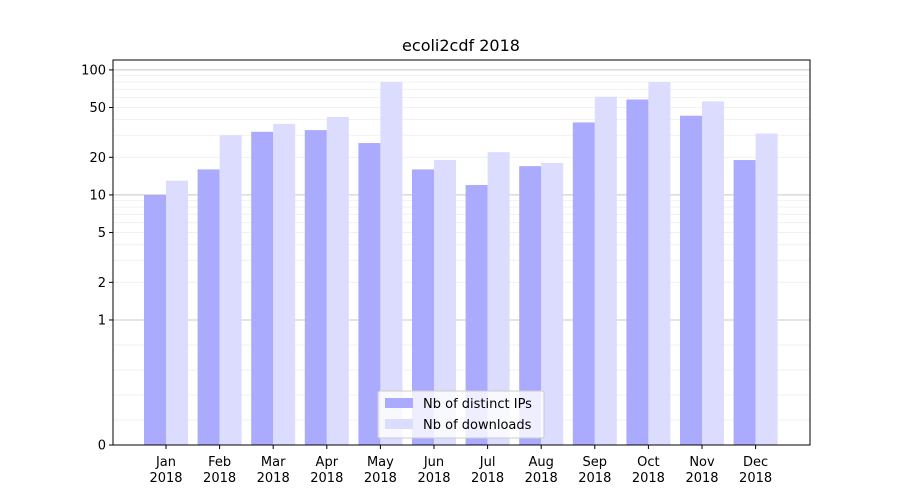 This screenshot has width=900, height=500. Describe the element at coordinates (102, 283) in the screenshot. I see `y-tick-label: 2` at that location.